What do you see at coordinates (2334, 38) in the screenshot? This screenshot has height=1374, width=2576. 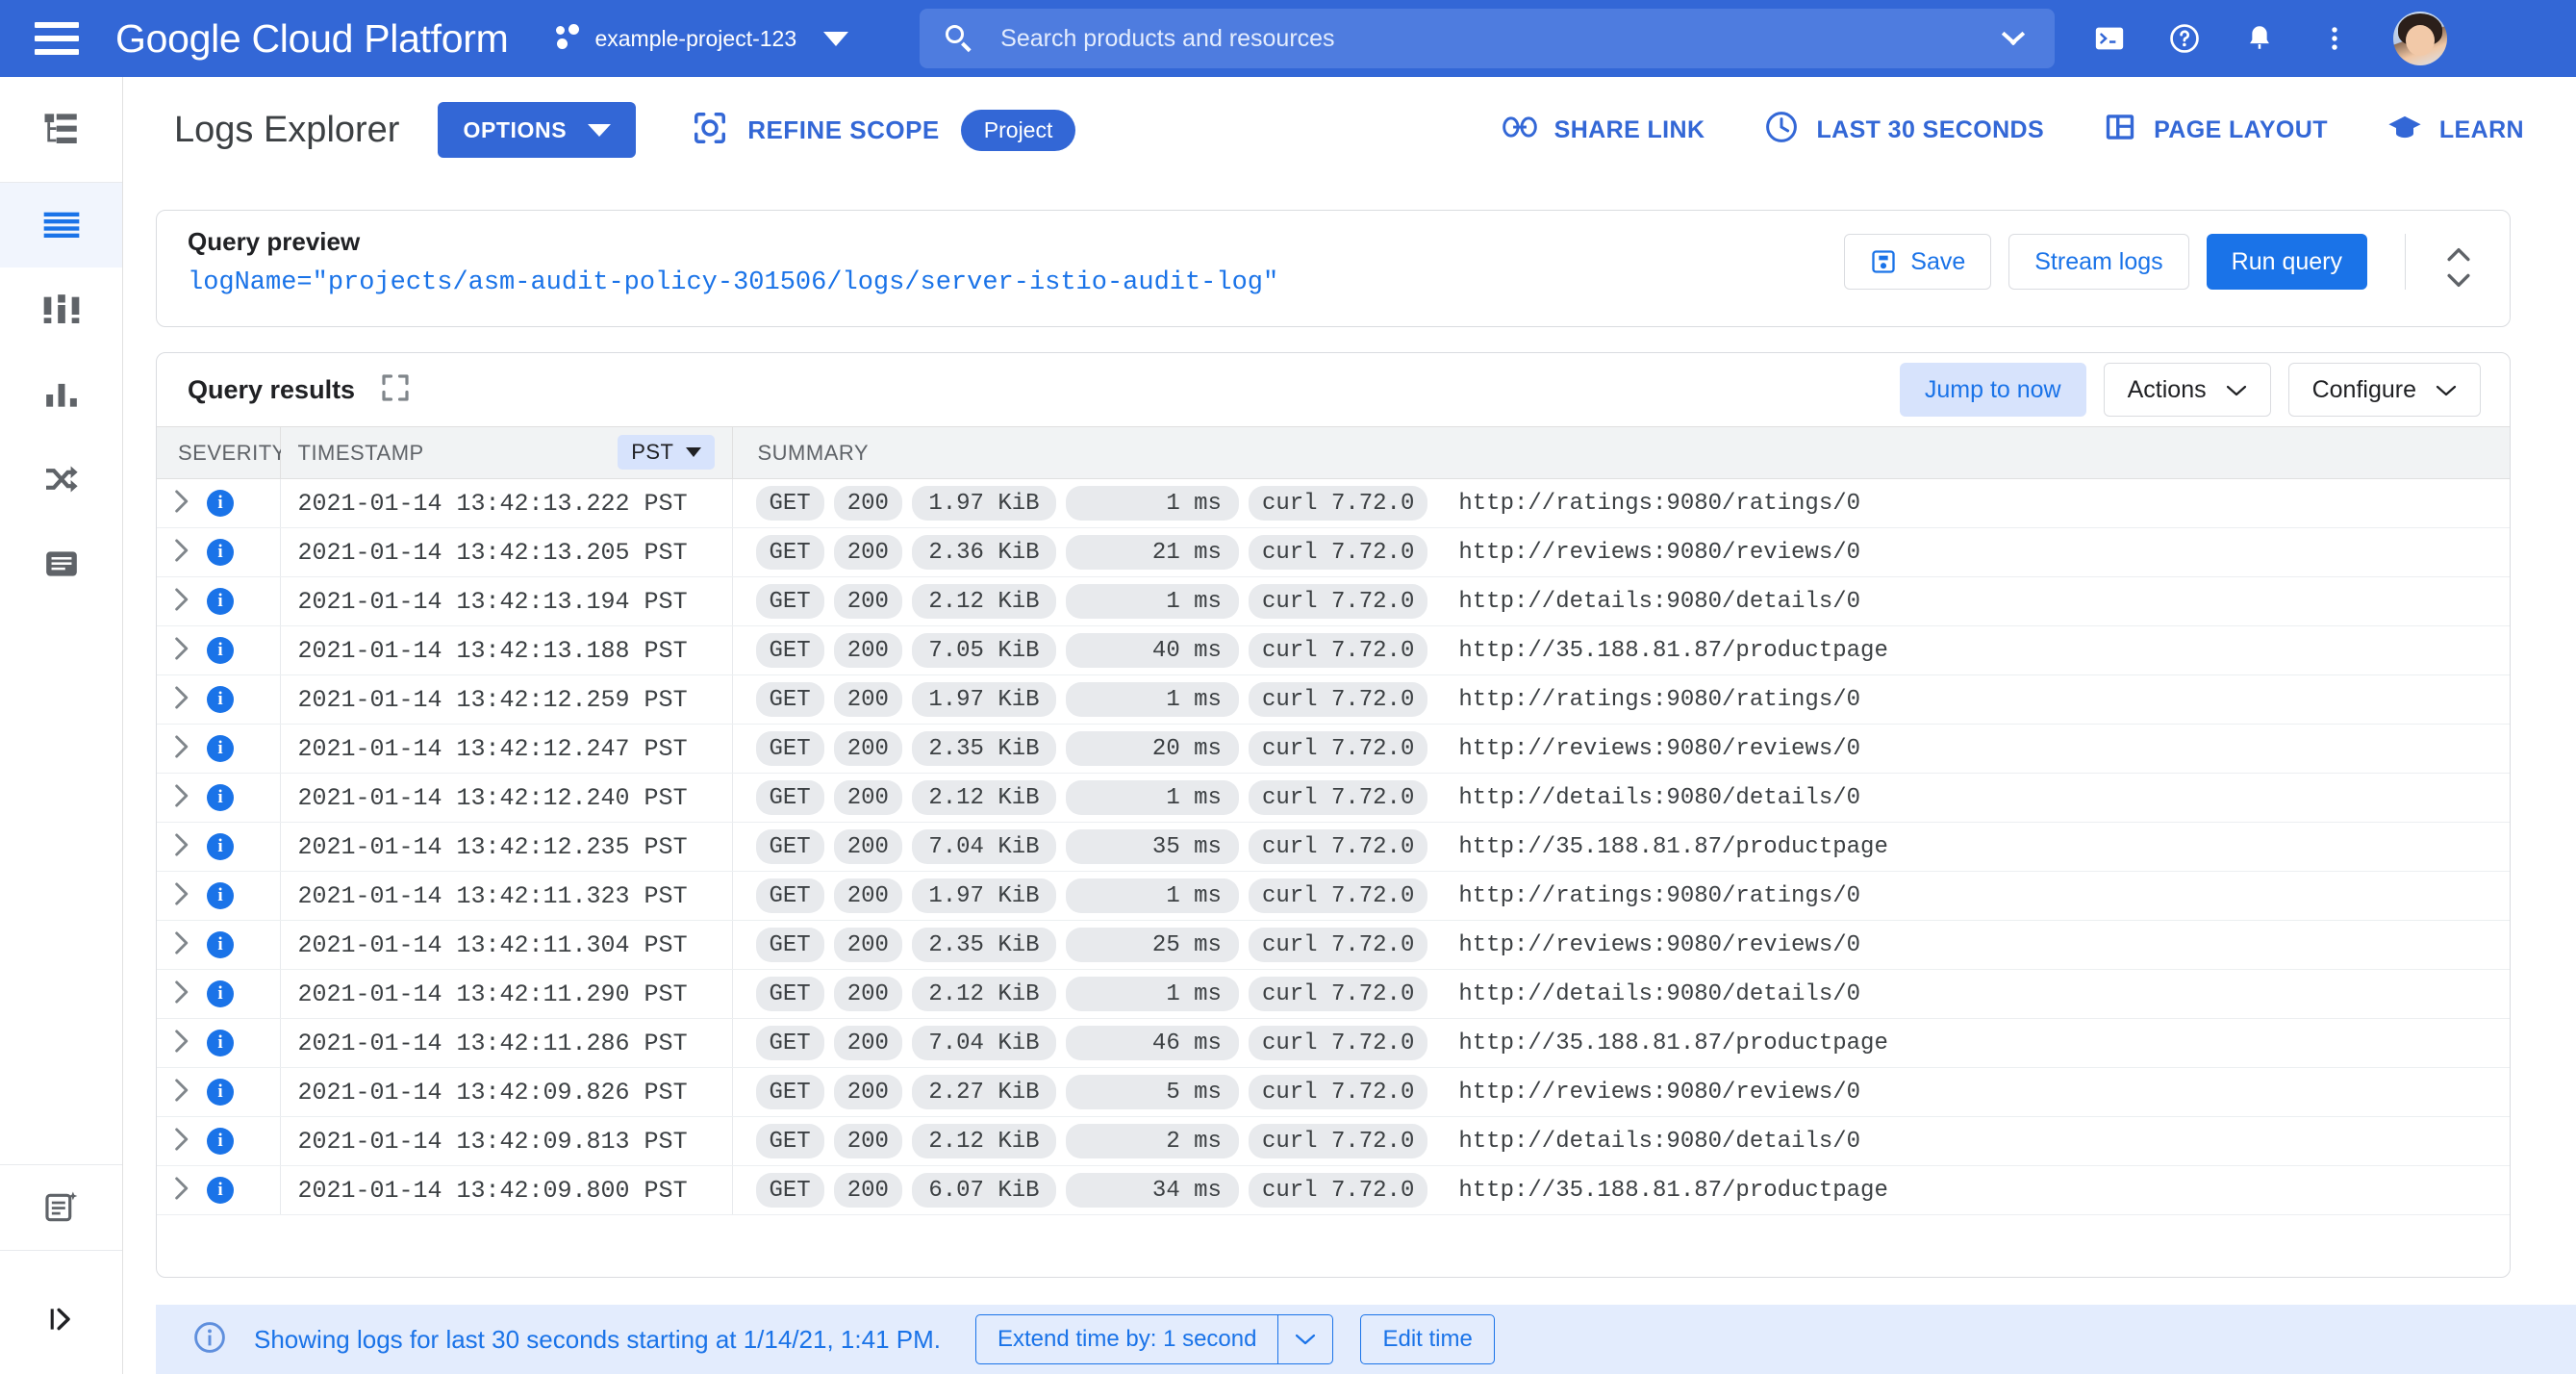 I see `more-vert-icon` at bounding box center [2334, 38].